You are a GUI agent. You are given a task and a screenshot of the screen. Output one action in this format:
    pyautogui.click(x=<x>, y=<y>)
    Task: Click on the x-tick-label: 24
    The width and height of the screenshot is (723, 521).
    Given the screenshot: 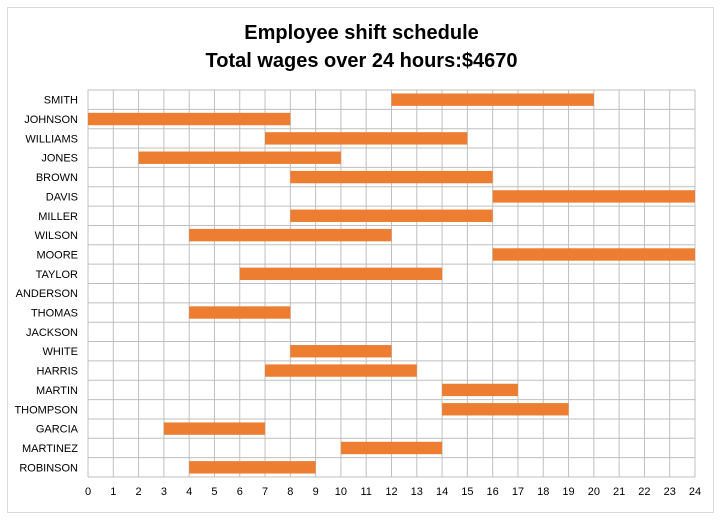 What is the action you would take?
    pyautogui.click(x=695, y=492)
    